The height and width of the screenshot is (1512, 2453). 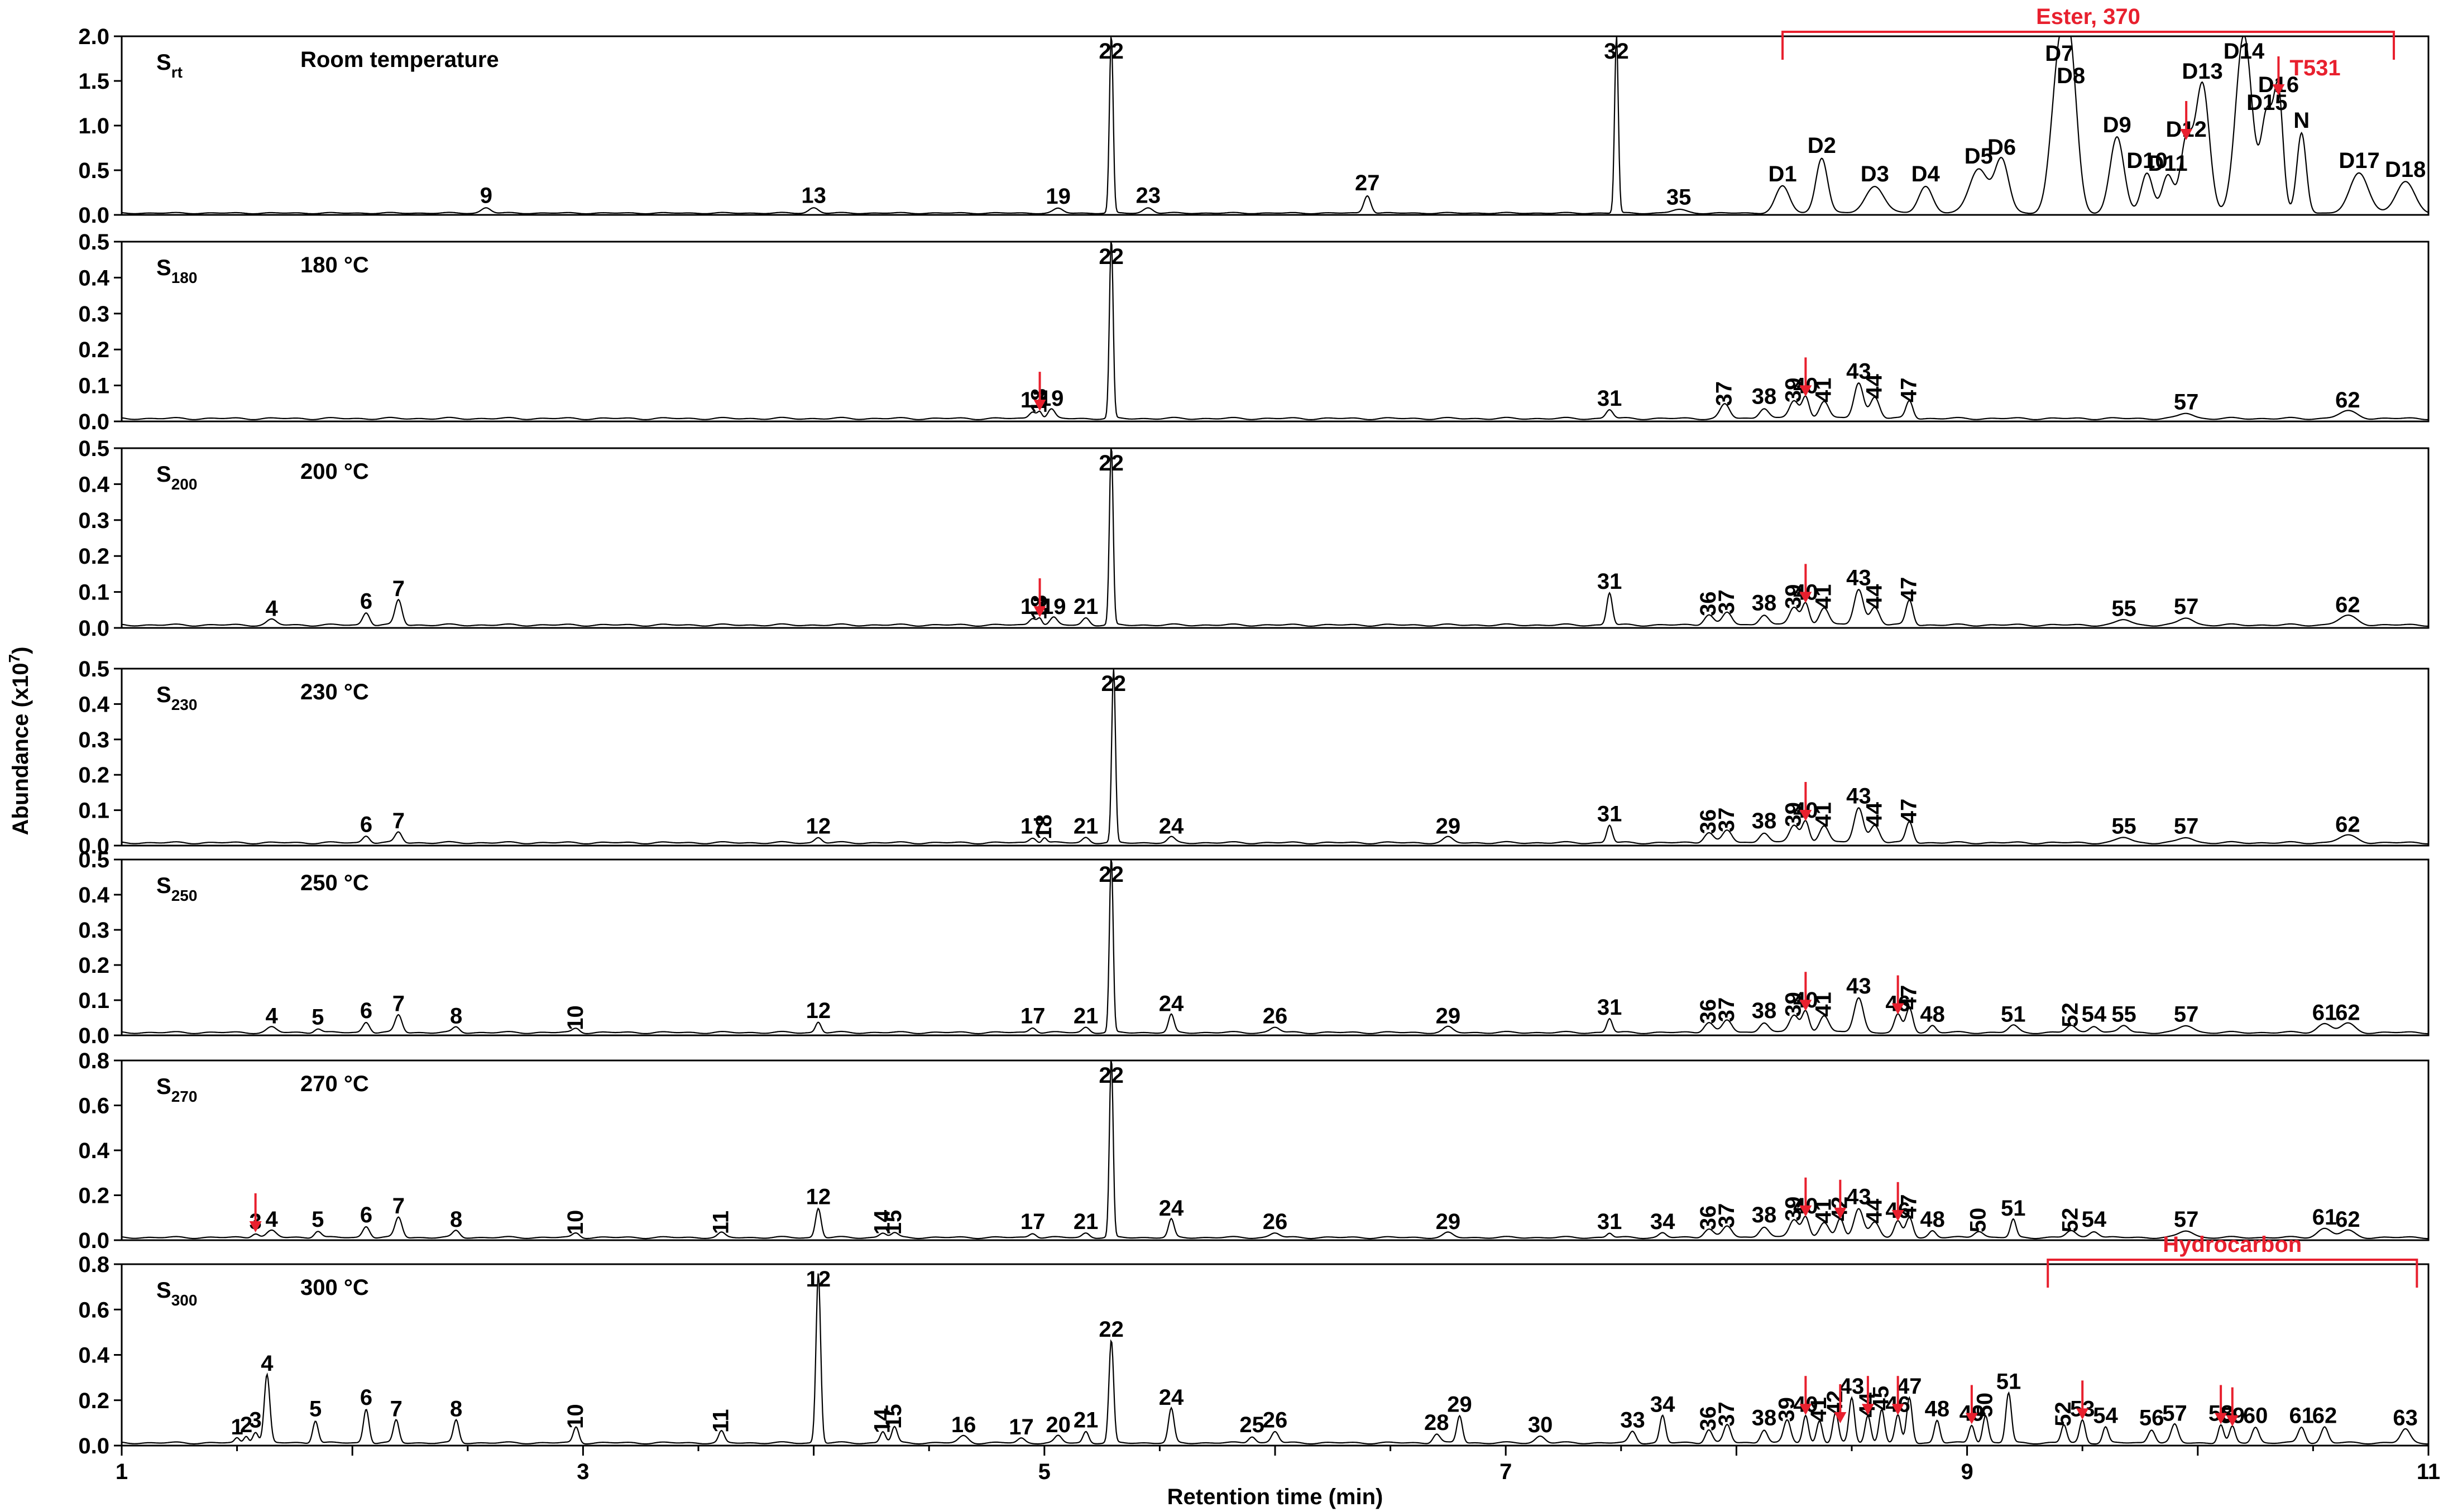 I want to click on peak-label: D5, so click(x=1979, y=157).